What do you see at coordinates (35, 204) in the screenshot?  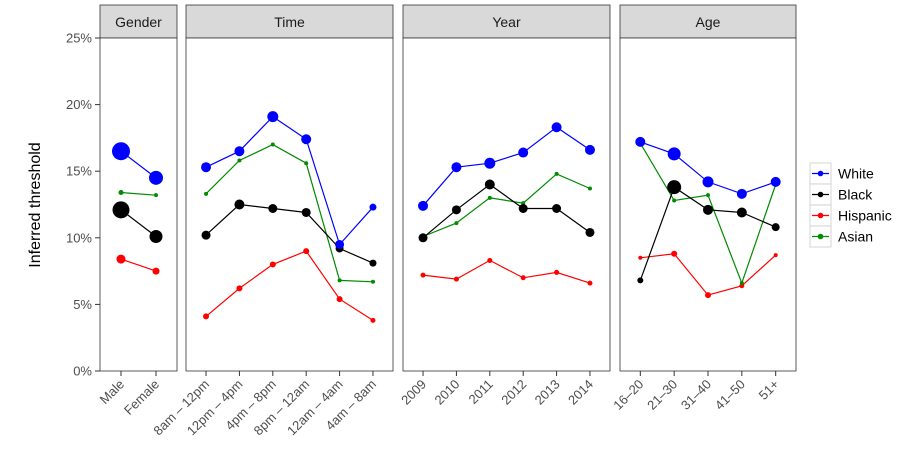 I see `y-axis-title: Inferred threshold` at bounding box center [35, 204].